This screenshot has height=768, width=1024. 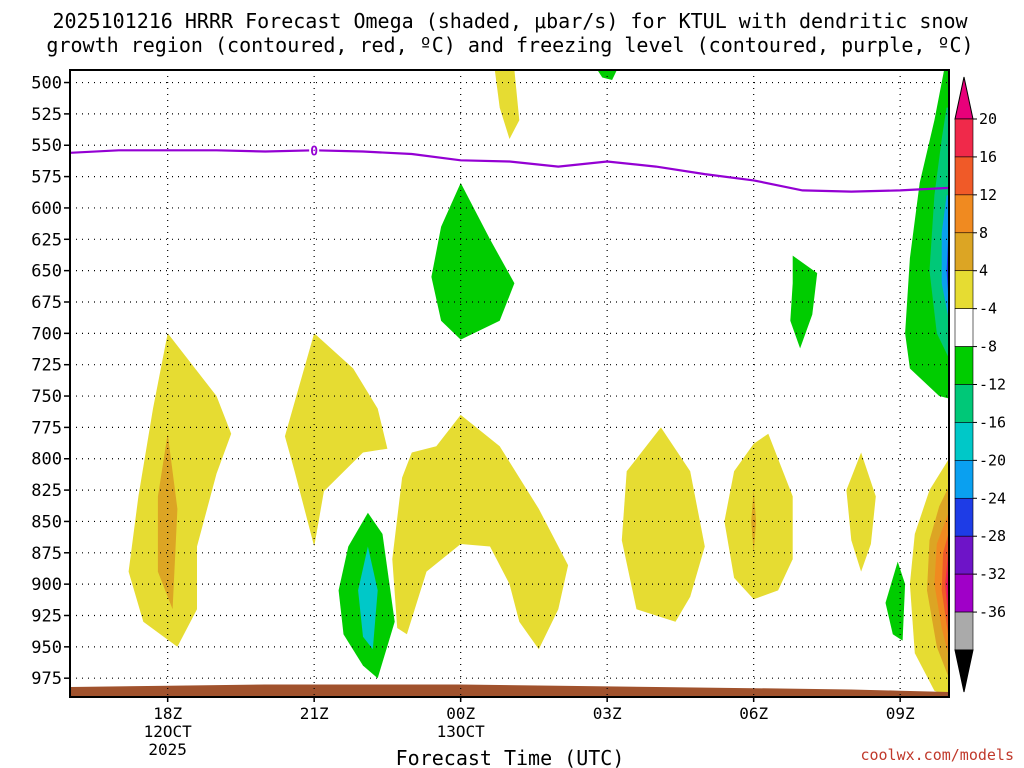 What do you see at coordinates (758, 516) in the screenshot?
I see `omega-region-yellow-06z` at bounding box center [758, 516].